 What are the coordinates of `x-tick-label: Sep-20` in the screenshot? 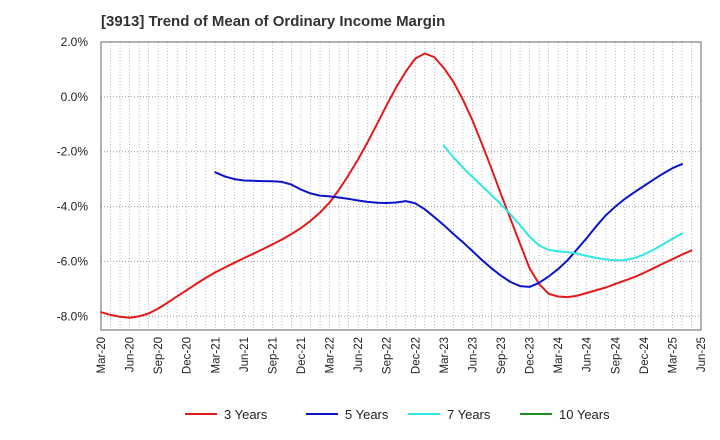 It's located at (159, 355).